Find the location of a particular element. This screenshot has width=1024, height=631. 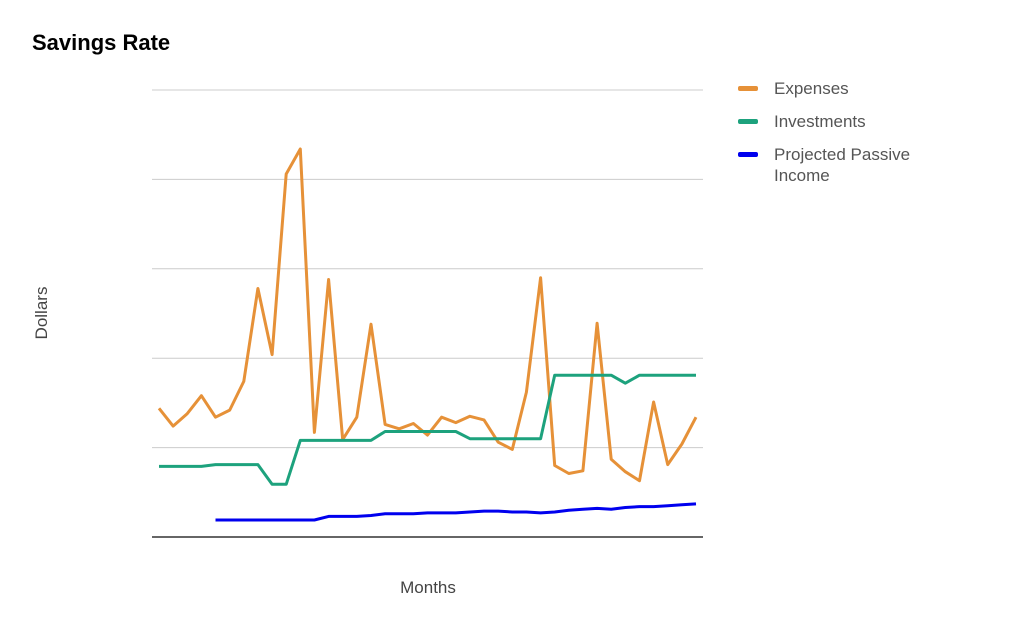

legend-label-projected-passive-income: Projected Passive Income is located at coordinates (842, 165).